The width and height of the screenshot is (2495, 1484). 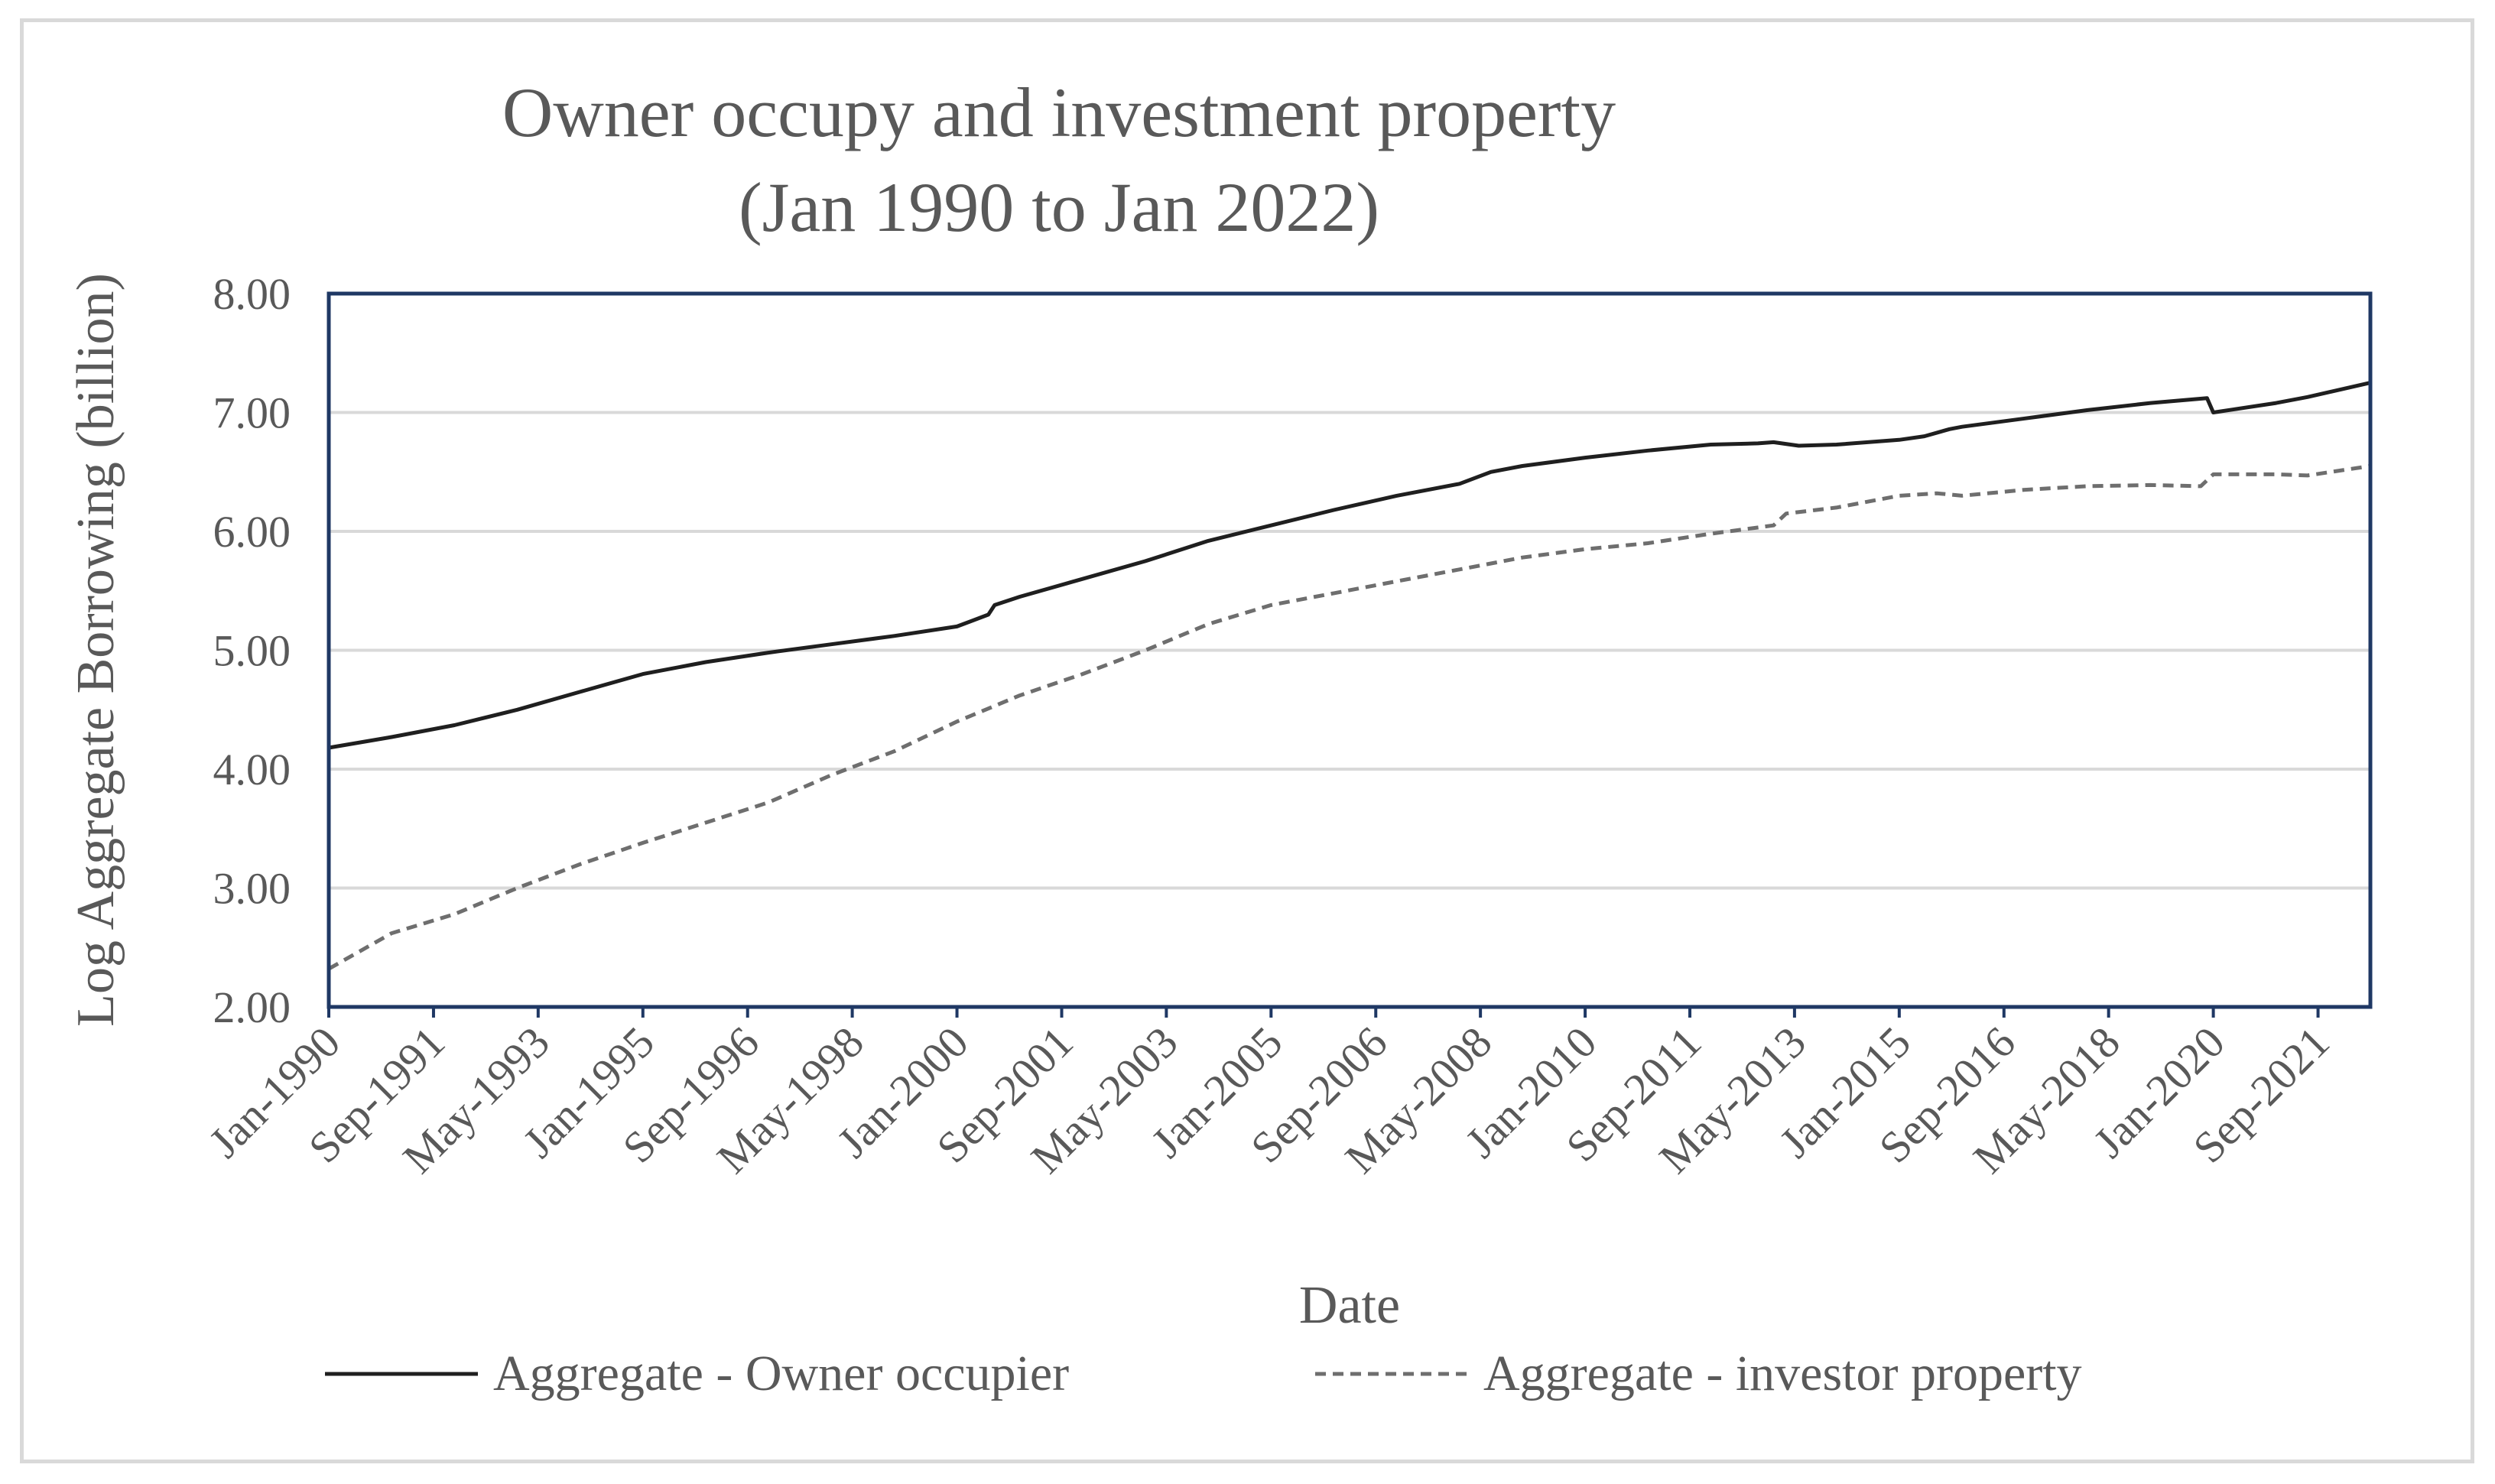 I want to click on chart-title-line-2: (Jan 1990 to Jan 2022), so click(x=1059, y=207).